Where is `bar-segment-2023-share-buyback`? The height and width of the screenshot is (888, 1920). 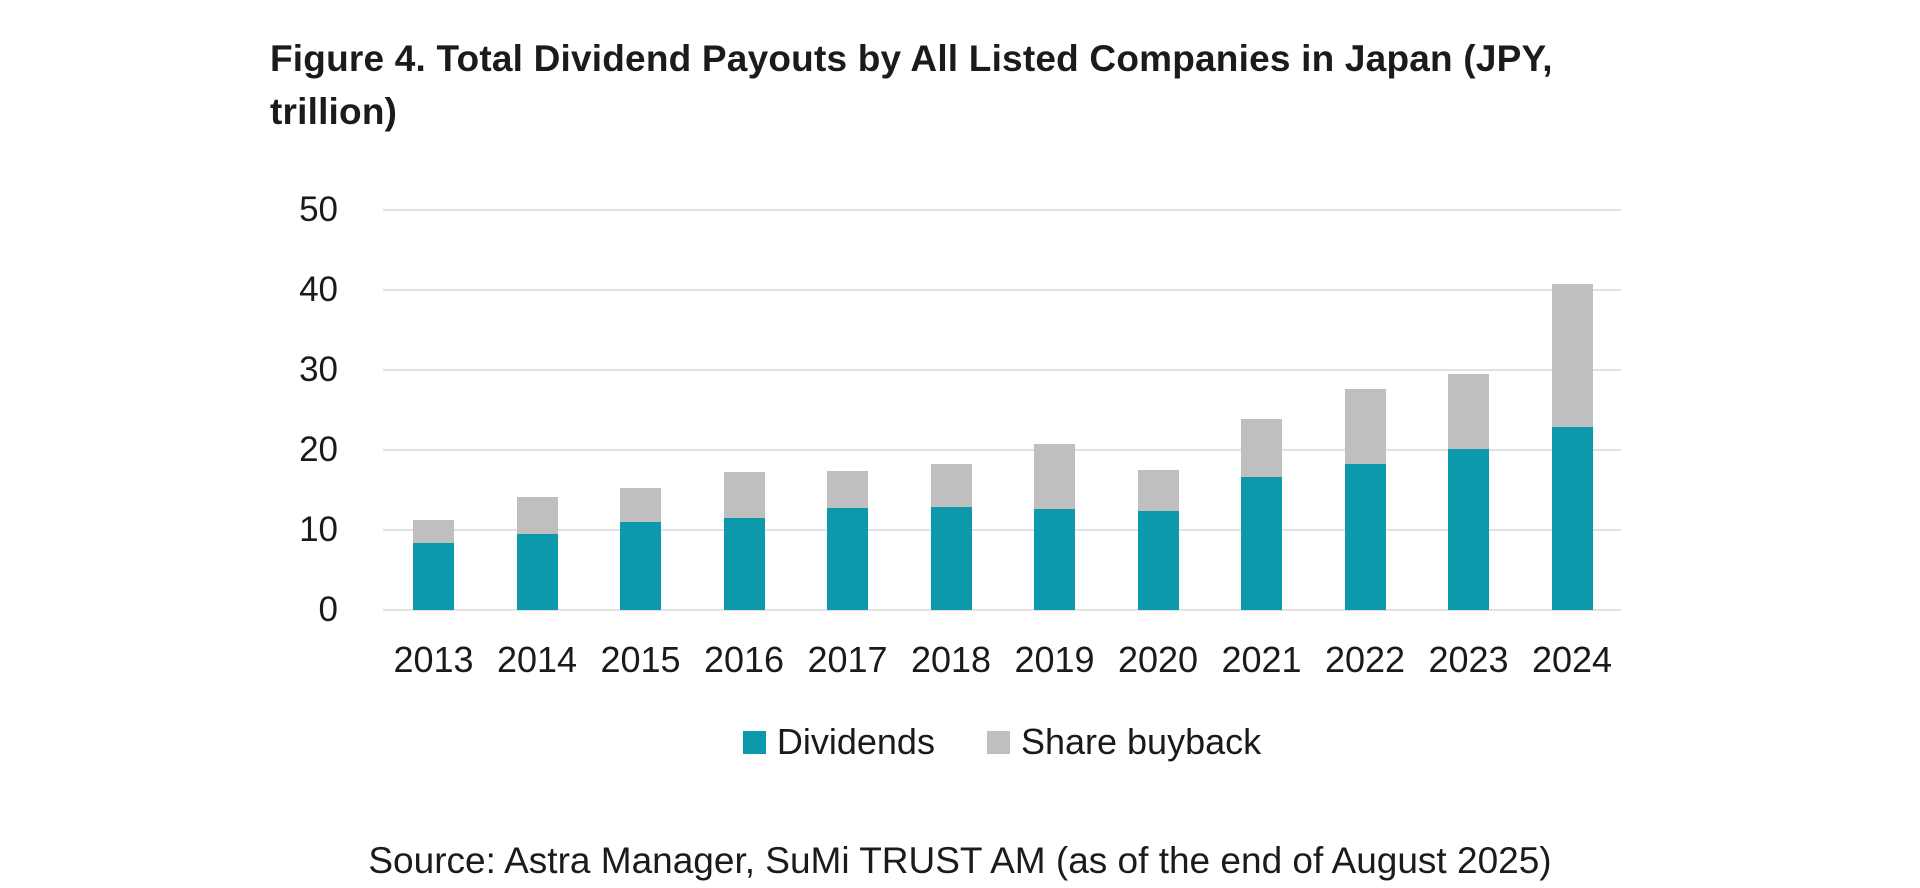
bar-segment-2023-share-buyback is located at coordinates (1468, 412).